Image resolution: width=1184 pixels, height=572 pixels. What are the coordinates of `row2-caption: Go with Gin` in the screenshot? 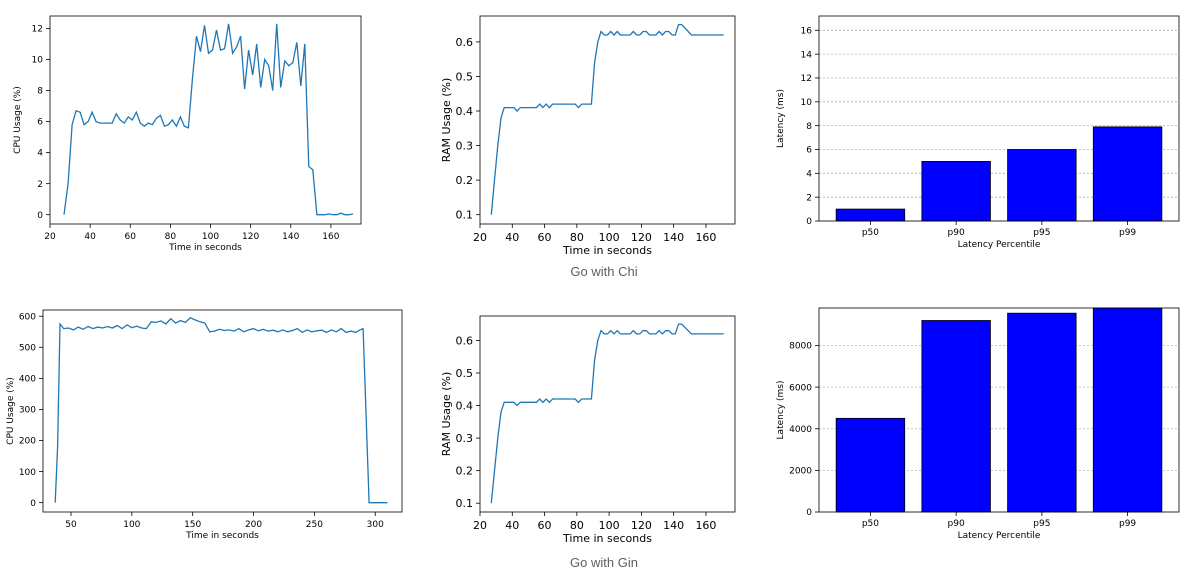 It's located at (604, 562).